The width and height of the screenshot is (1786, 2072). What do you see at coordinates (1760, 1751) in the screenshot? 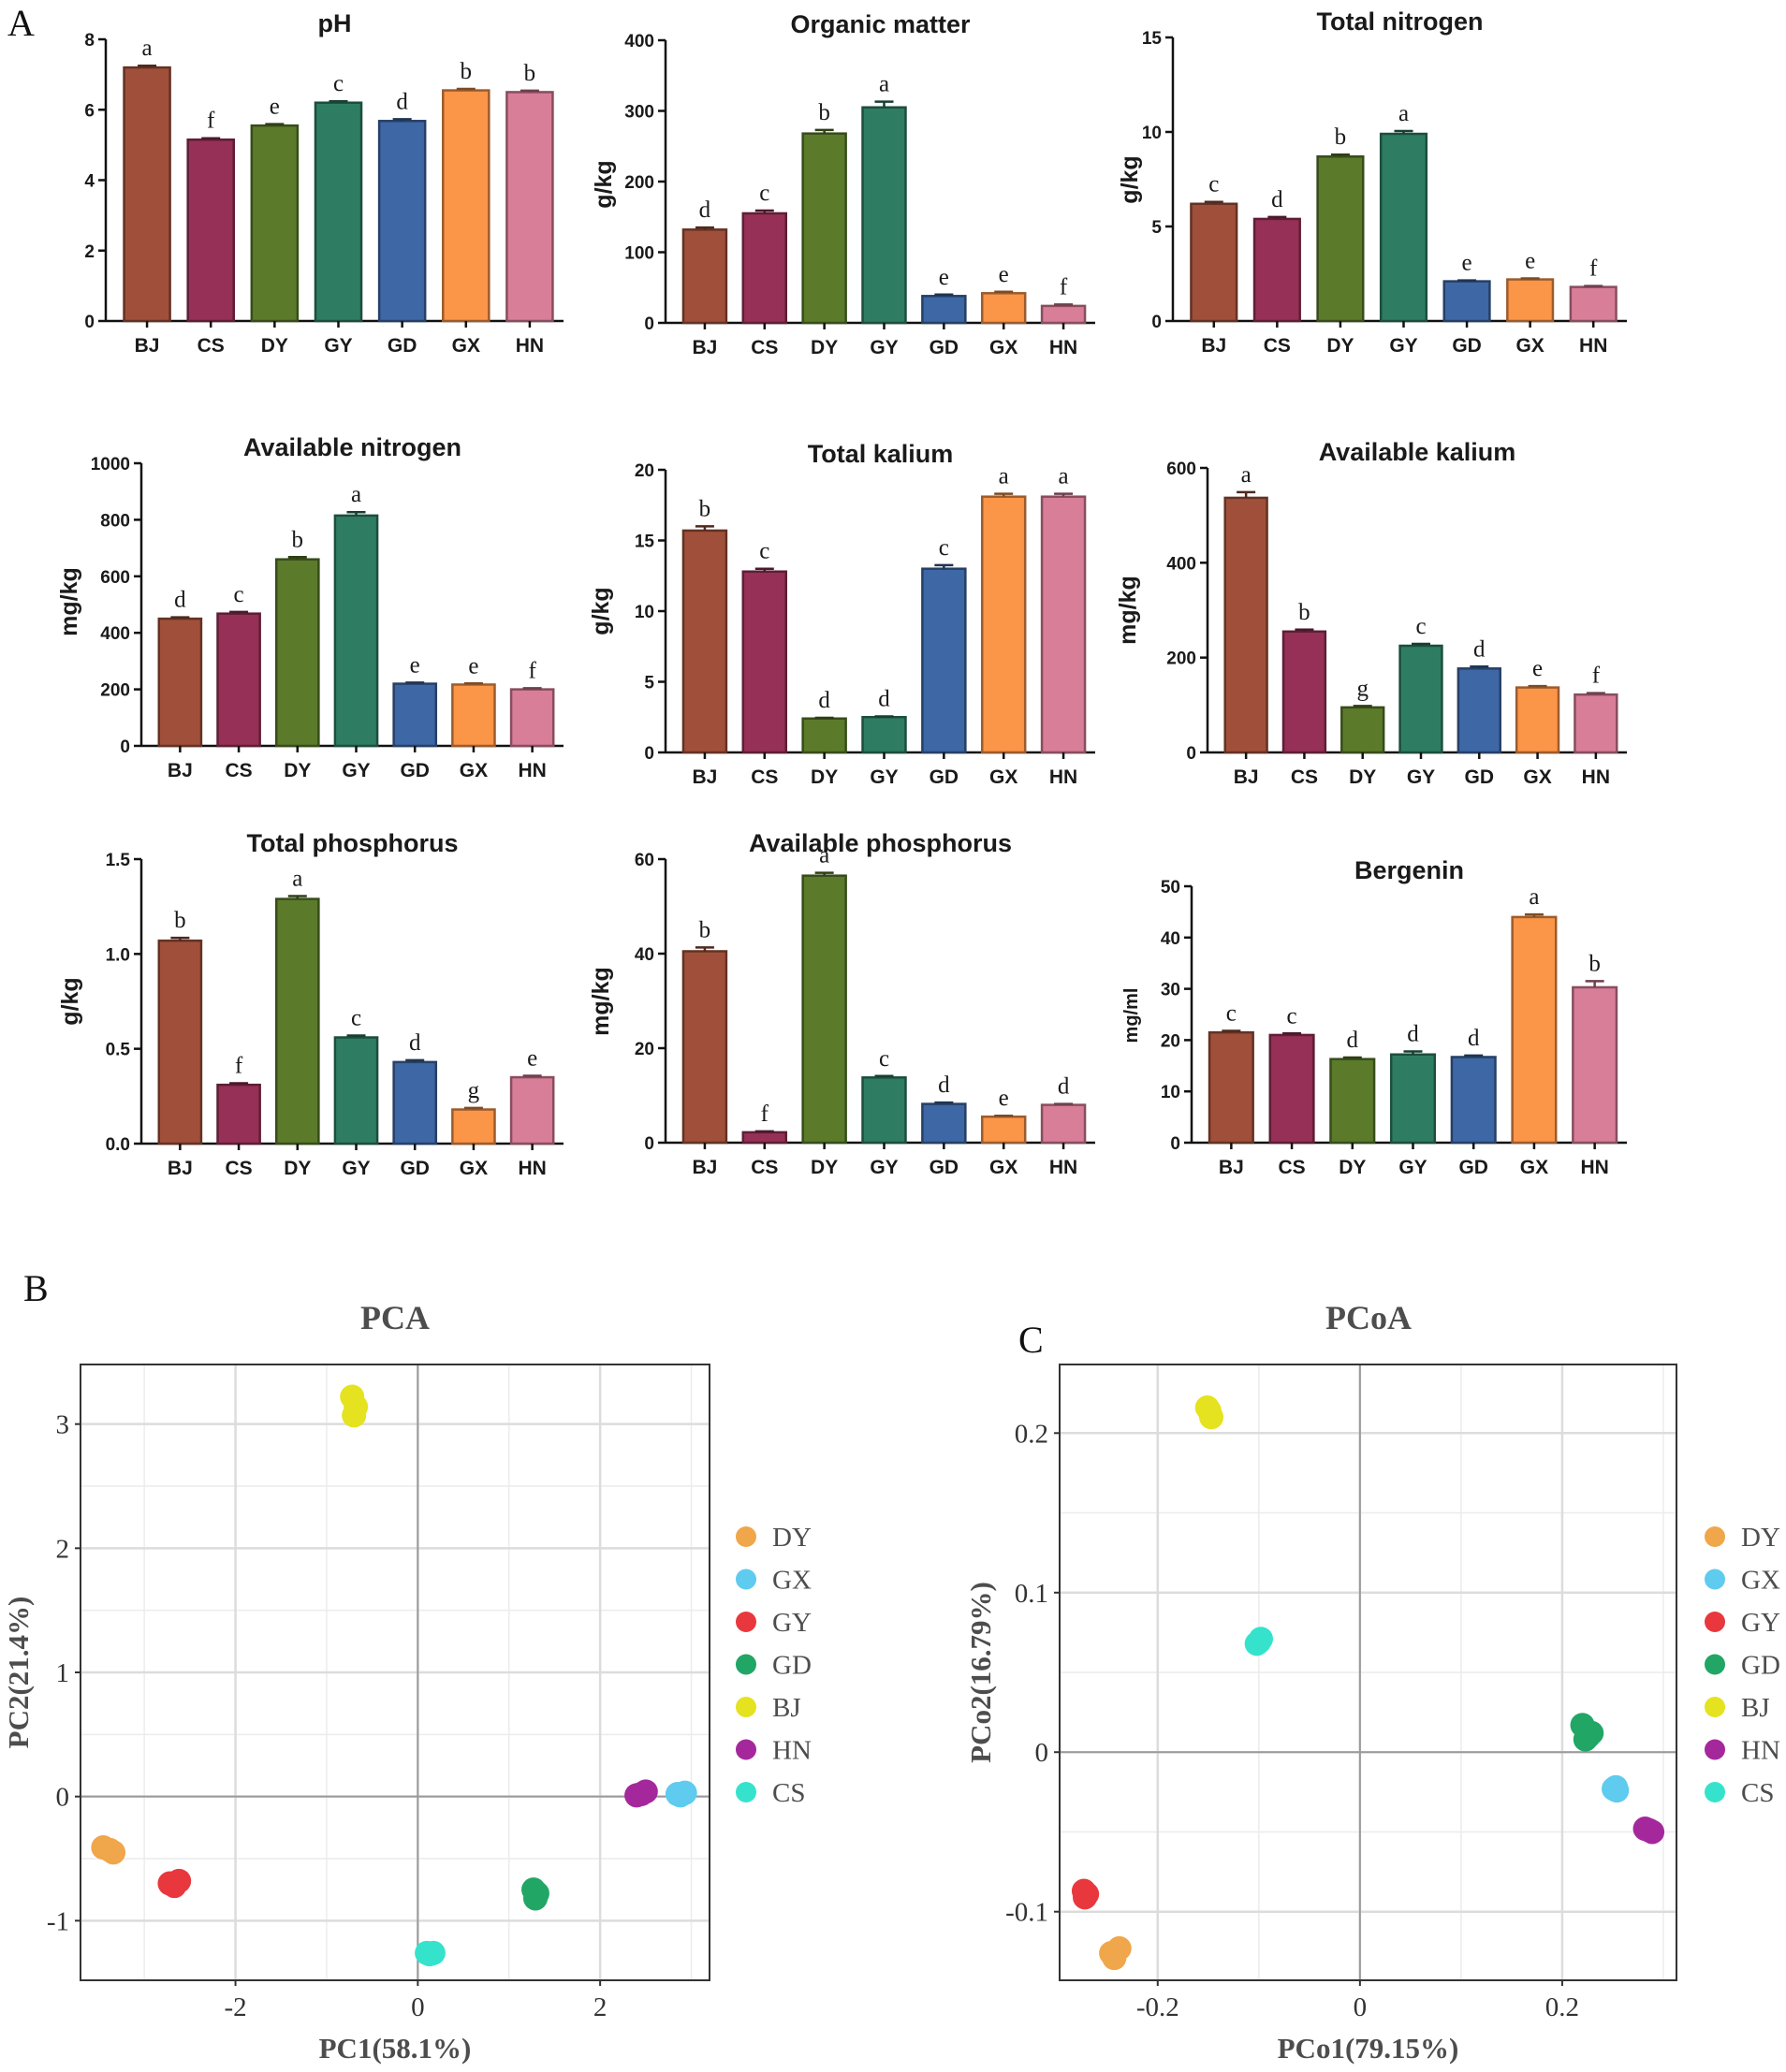
I see `legend-label: HN` at bounding box center [1760, 1751].